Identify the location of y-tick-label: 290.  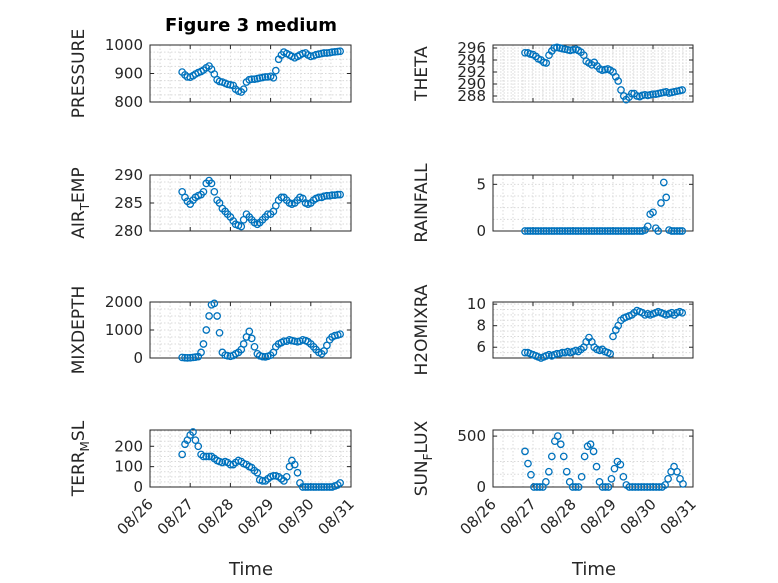
(471, 84).